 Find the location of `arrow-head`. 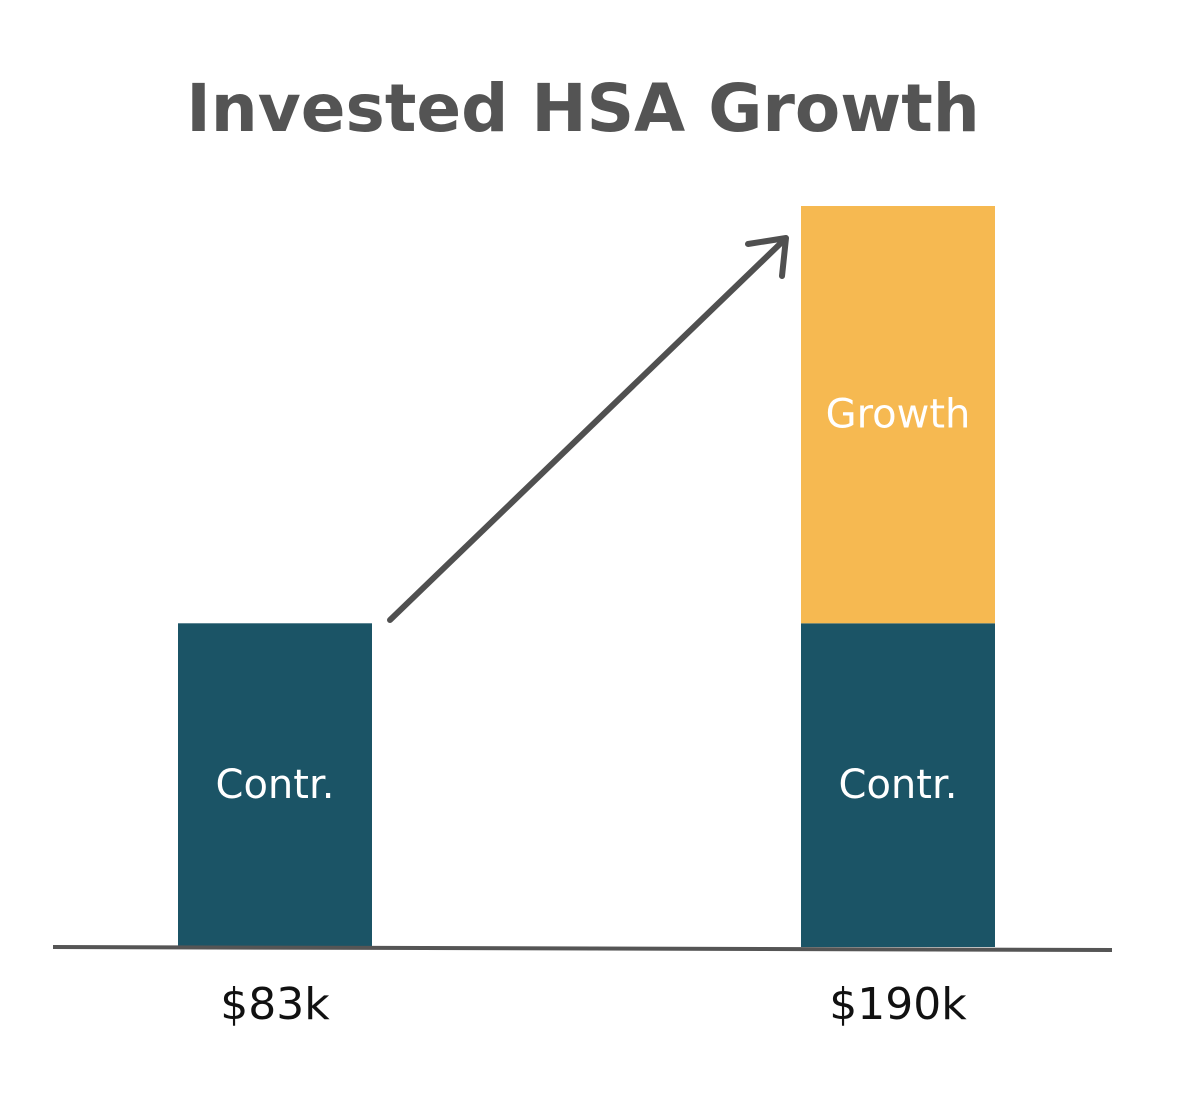

arrow-head is located at coordinates (767, 257).